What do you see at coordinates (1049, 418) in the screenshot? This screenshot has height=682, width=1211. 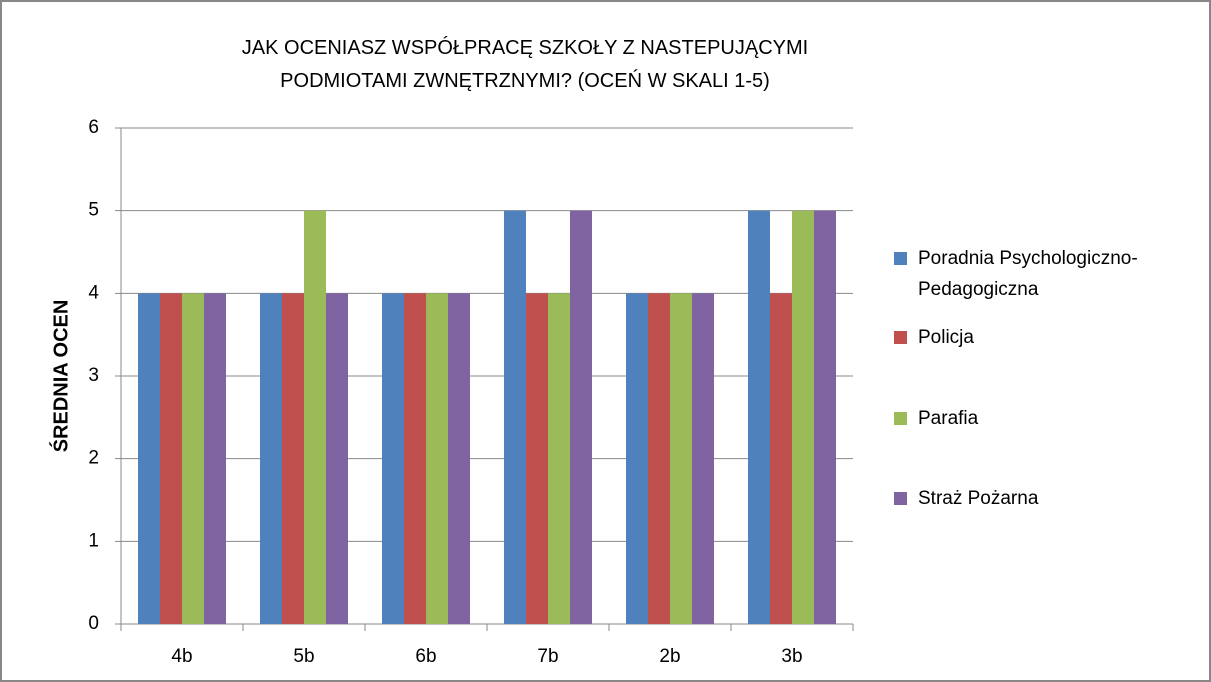 I see `legend-item: Parafia` at bounding box center [1049, 418].